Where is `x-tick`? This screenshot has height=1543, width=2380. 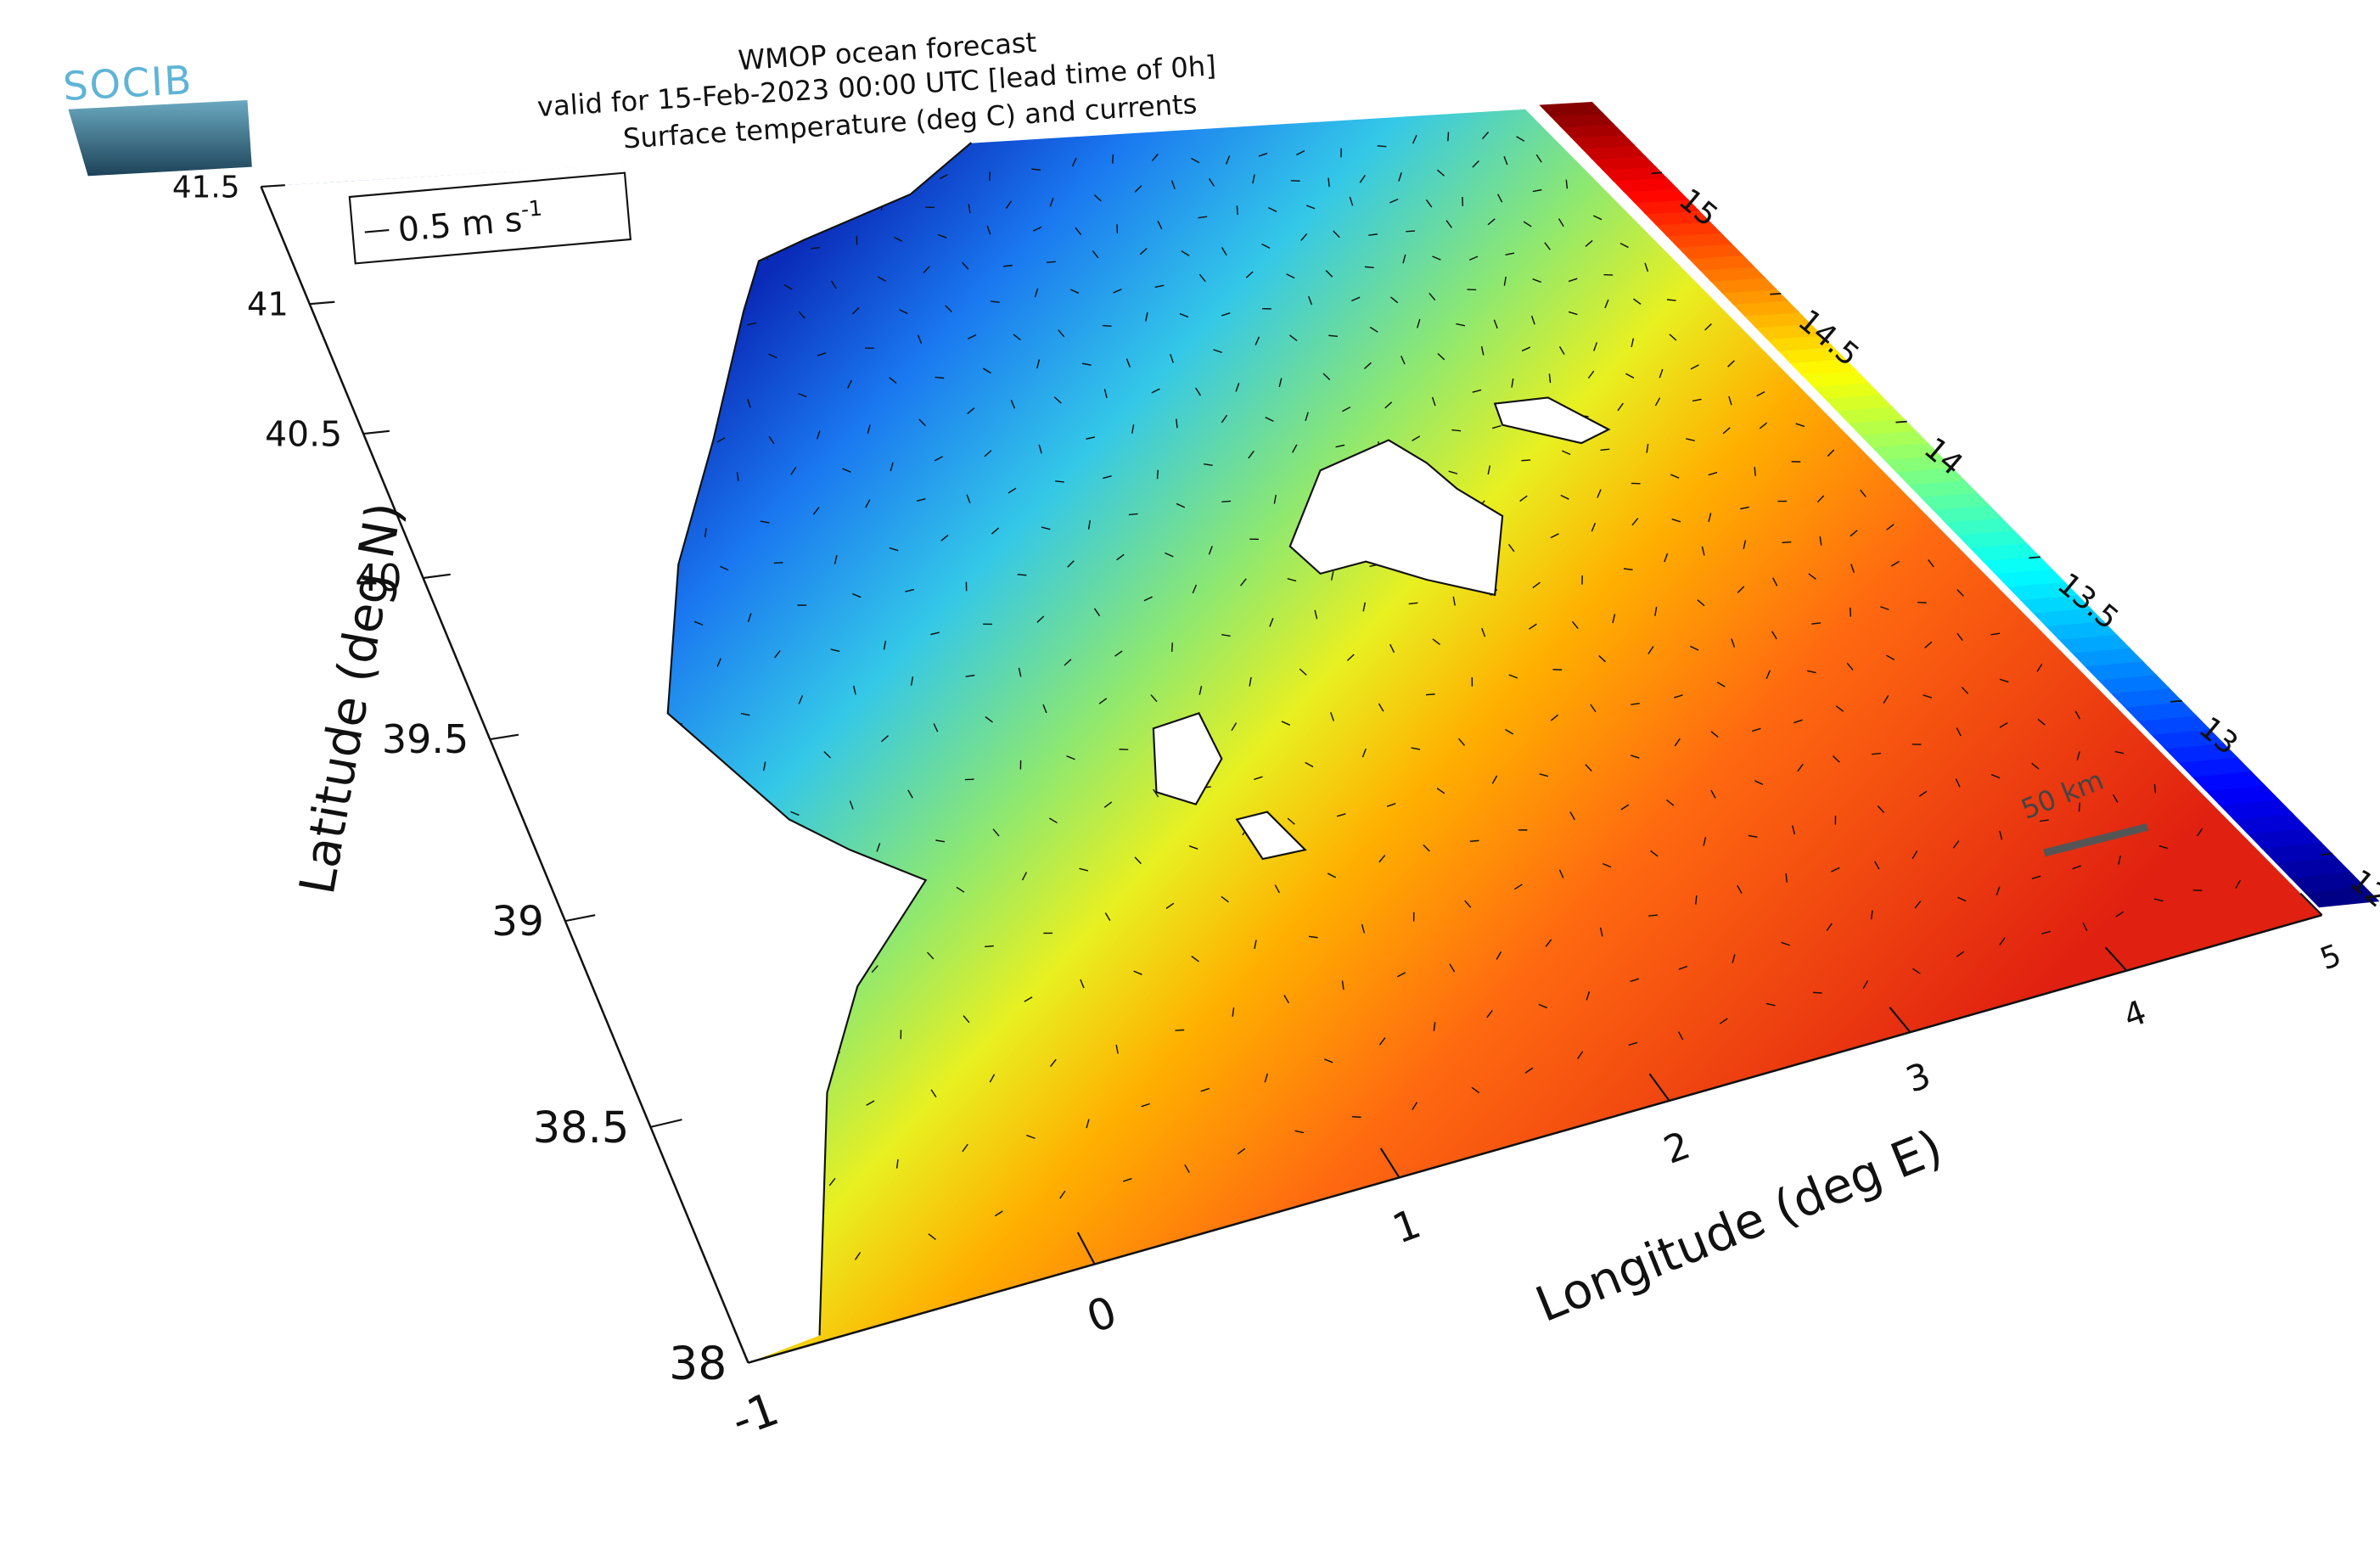 x-tick is located at coordinates (1900, 1020).